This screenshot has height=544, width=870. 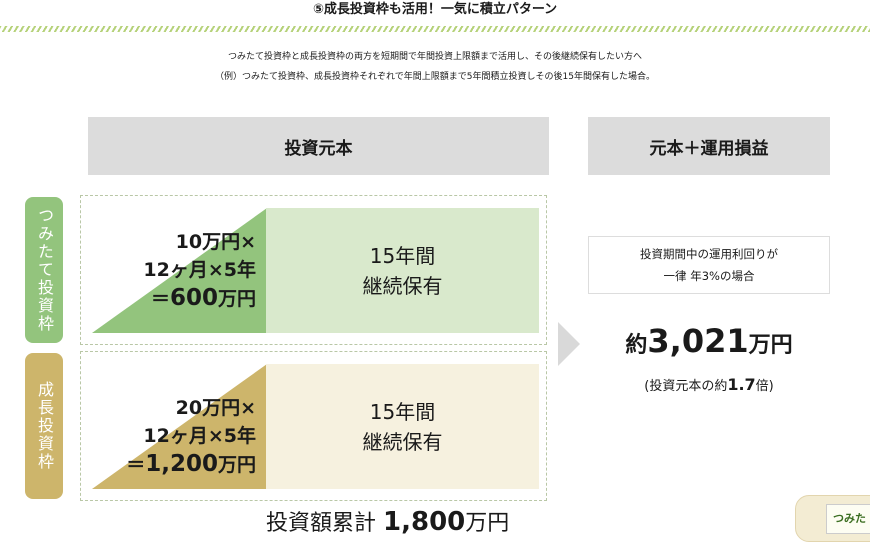 I want to click on stripe-divider, so click(x=435, y=29).